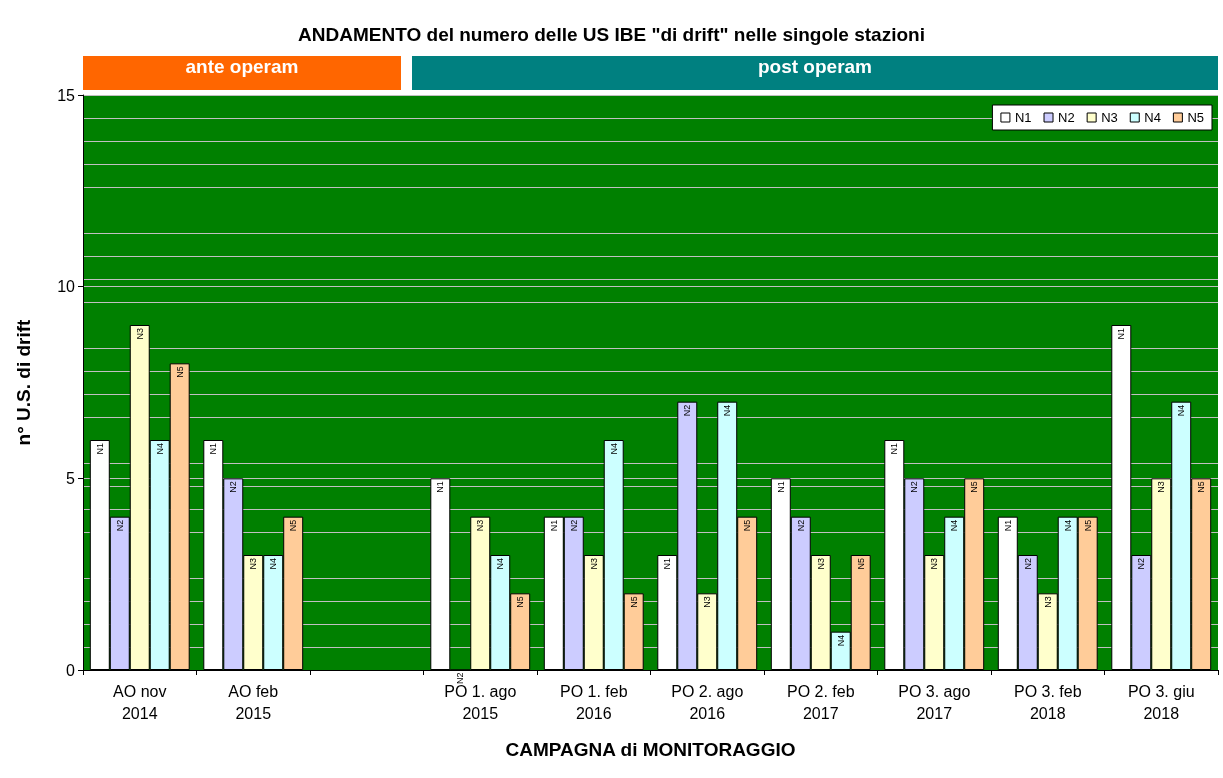 This screenshot has width=1223, height=778. What do you see at coordinates (1161, 702) in the screenshot?
I see `x-tick-label: PO 3. giu 2018` at bounding box center [1161, 702].